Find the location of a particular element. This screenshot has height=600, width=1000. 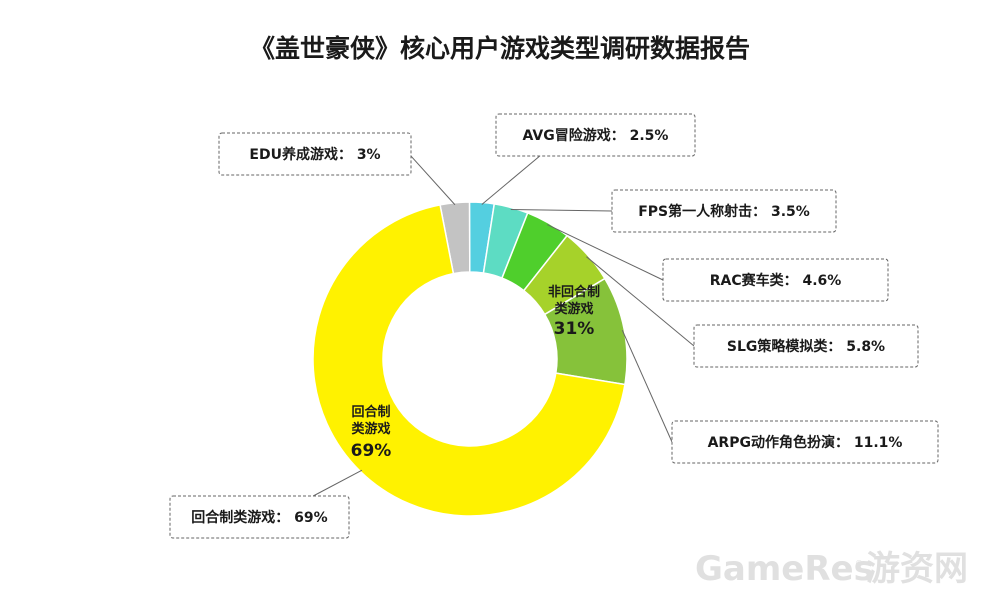

callout-4: SLG策略模拟类： 5.8% is located at coordinates (806, 346).